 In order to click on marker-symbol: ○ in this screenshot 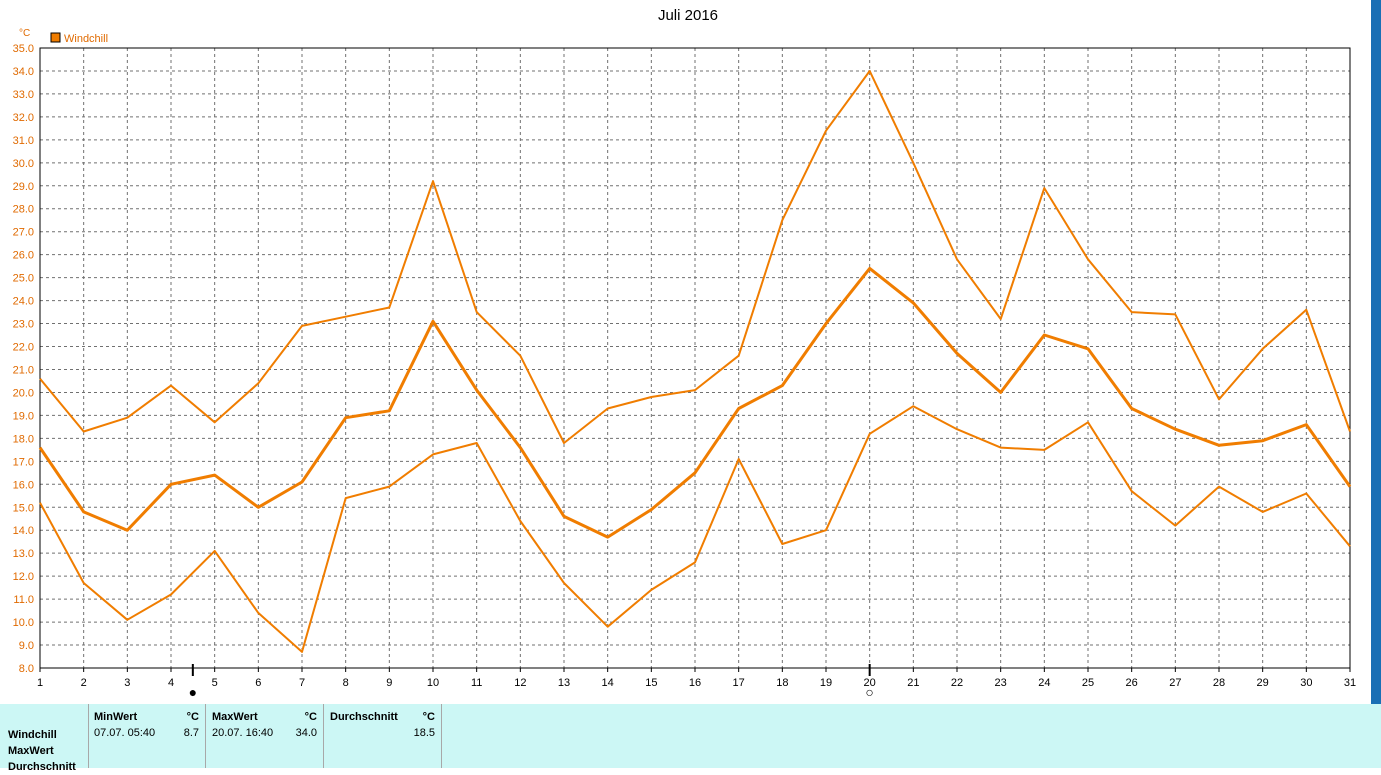, I will do `click(869, 692)`.